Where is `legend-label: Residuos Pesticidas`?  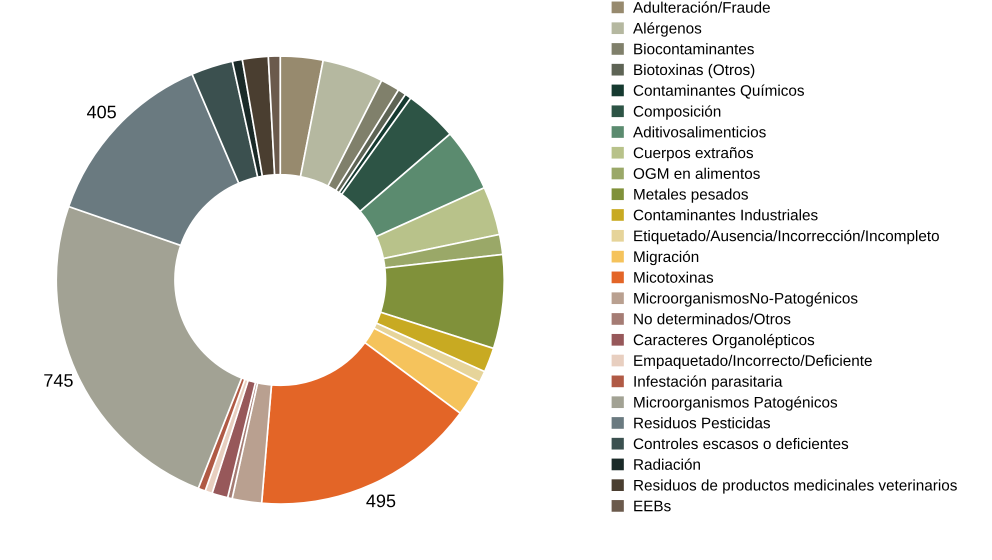 legend-label: Residuos Pesticidas is located at coordinates (702, 422).